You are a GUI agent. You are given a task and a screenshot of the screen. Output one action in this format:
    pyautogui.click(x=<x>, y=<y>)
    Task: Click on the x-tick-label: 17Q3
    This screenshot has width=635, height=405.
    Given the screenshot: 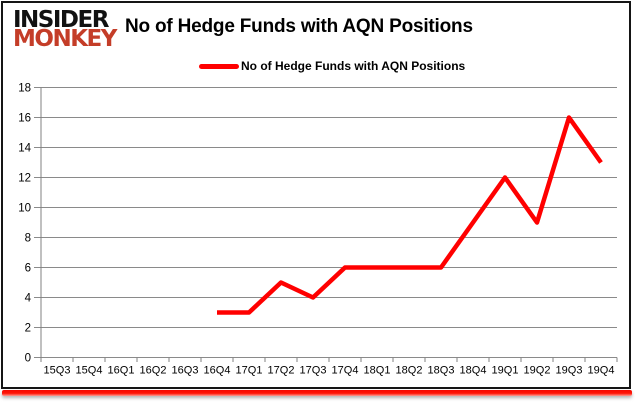 What is the action you would take?
    pyautogui.click(x=313, y=371)
    